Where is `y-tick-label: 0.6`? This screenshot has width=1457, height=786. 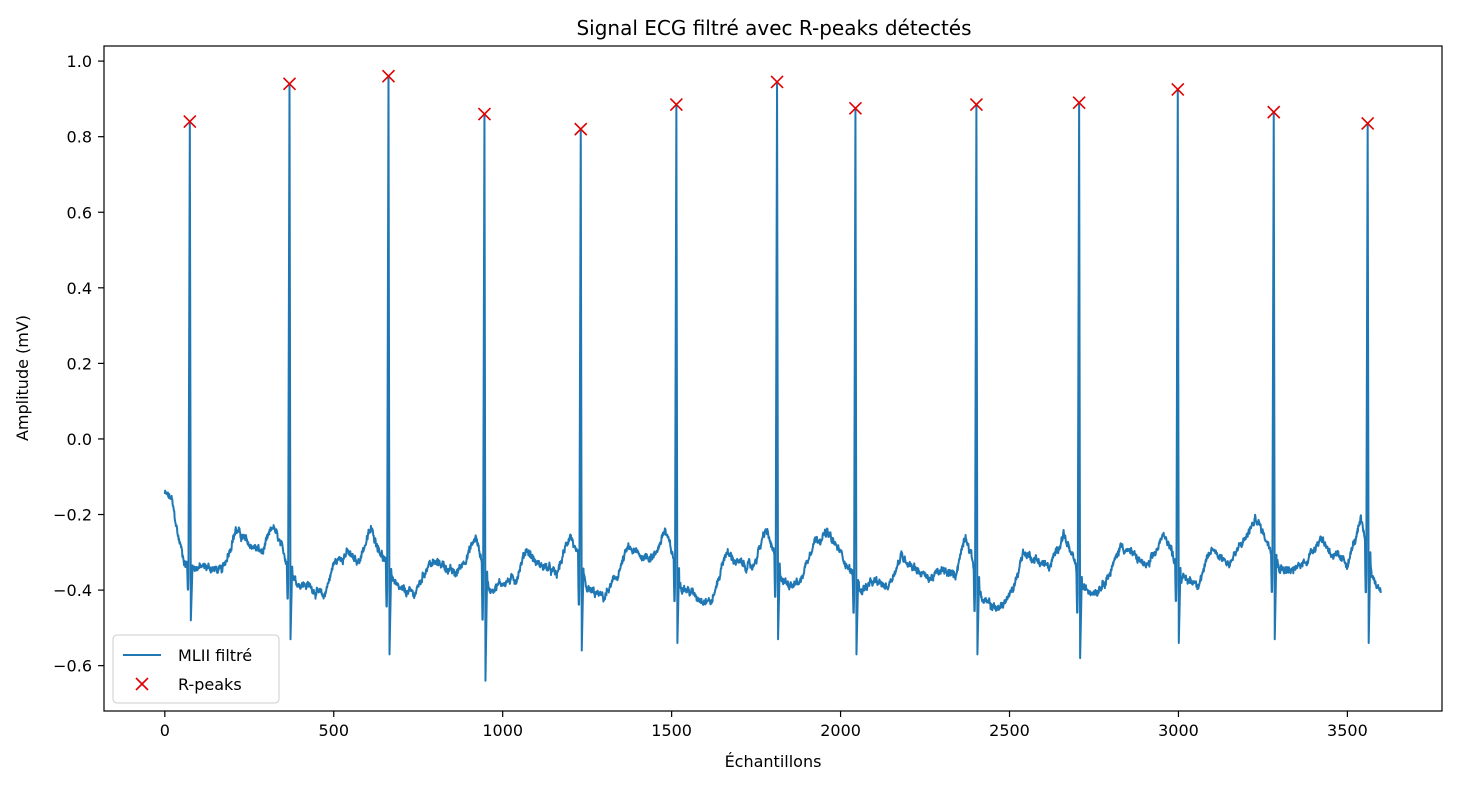
y-tick-label: 0.6 is located at coordinates (79, 212).